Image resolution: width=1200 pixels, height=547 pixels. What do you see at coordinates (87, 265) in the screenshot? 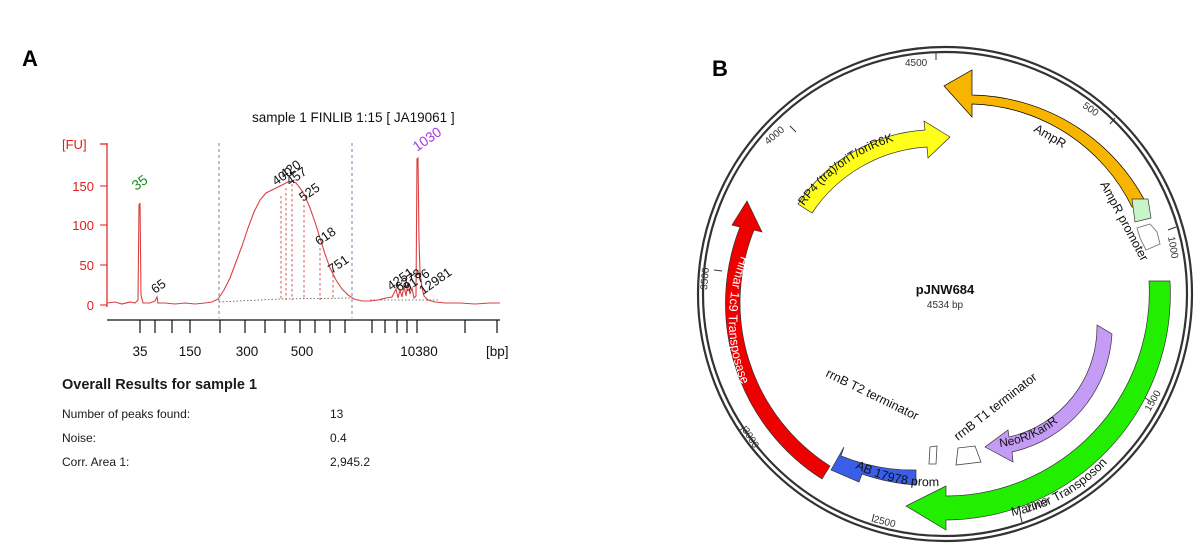
I see `y-tick-label: 50` at bounding box center [87, 265].